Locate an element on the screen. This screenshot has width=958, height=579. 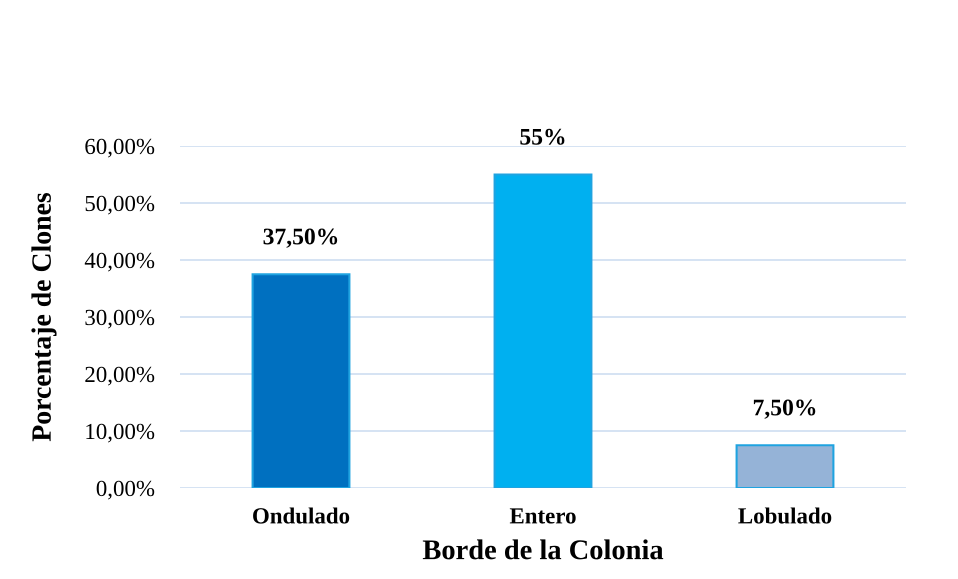
y-tick-label: 50,00% is located at coordinates (120, 205).